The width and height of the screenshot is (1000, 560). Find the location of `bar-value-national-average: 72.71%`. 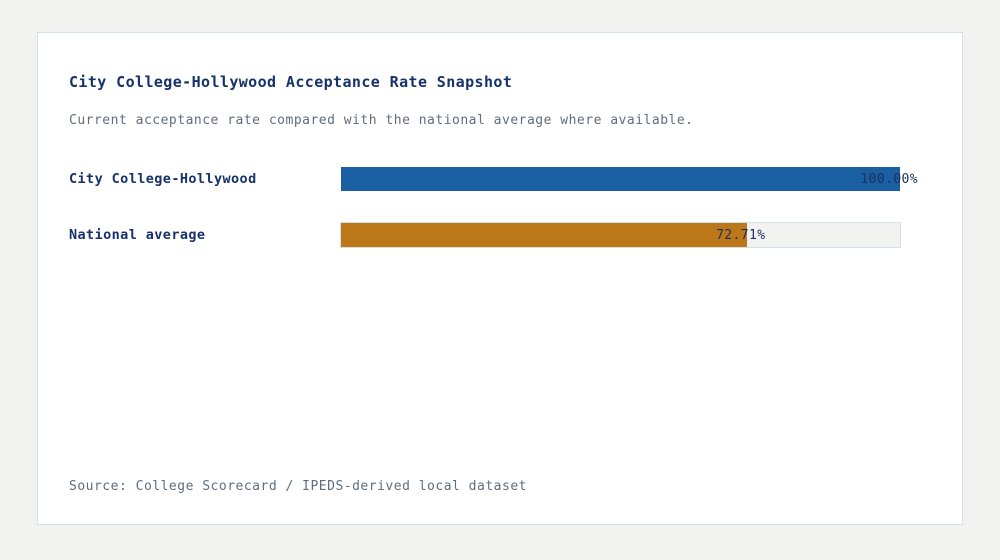

bar-value-national-average: 72.71% is located at coordinates (741, 235).